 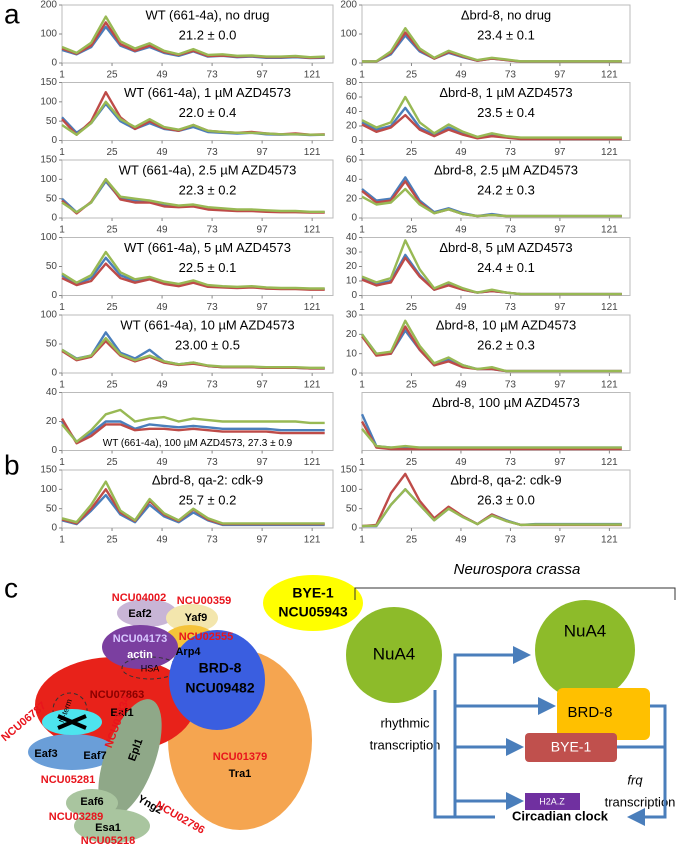 What do you see at coordinates (585, 630) in the screenshot?
I see `complex-label: NuA4` at bounding box center [585, 630].